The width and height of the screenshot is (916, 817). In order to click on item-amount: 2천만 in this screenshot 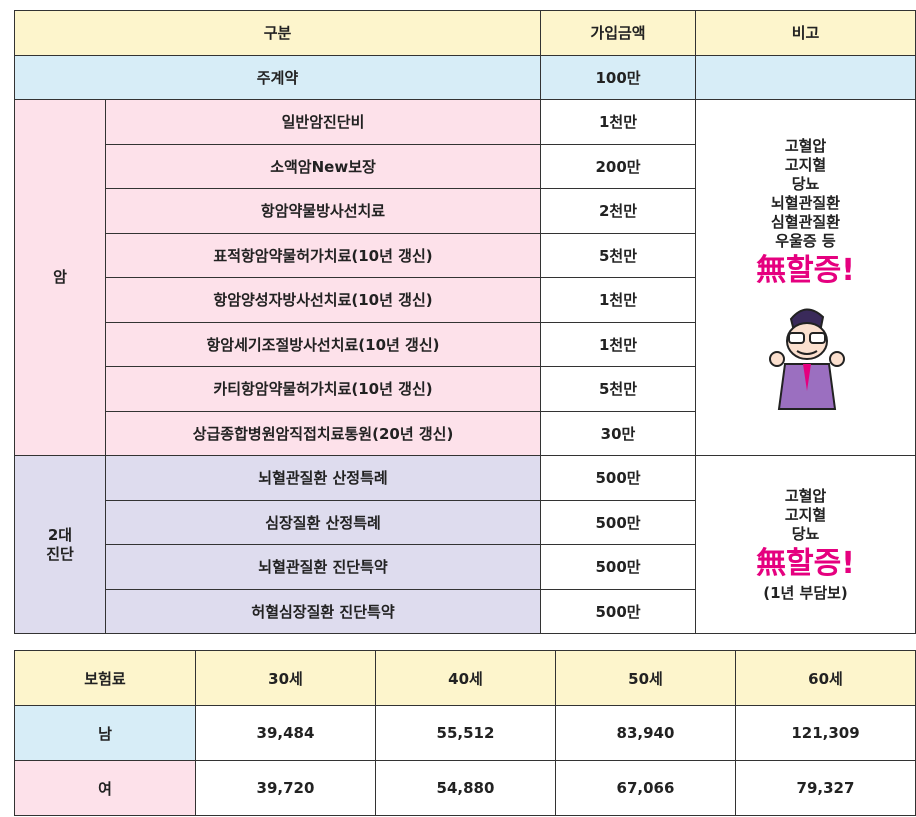, I will do `click(618, 211)`.